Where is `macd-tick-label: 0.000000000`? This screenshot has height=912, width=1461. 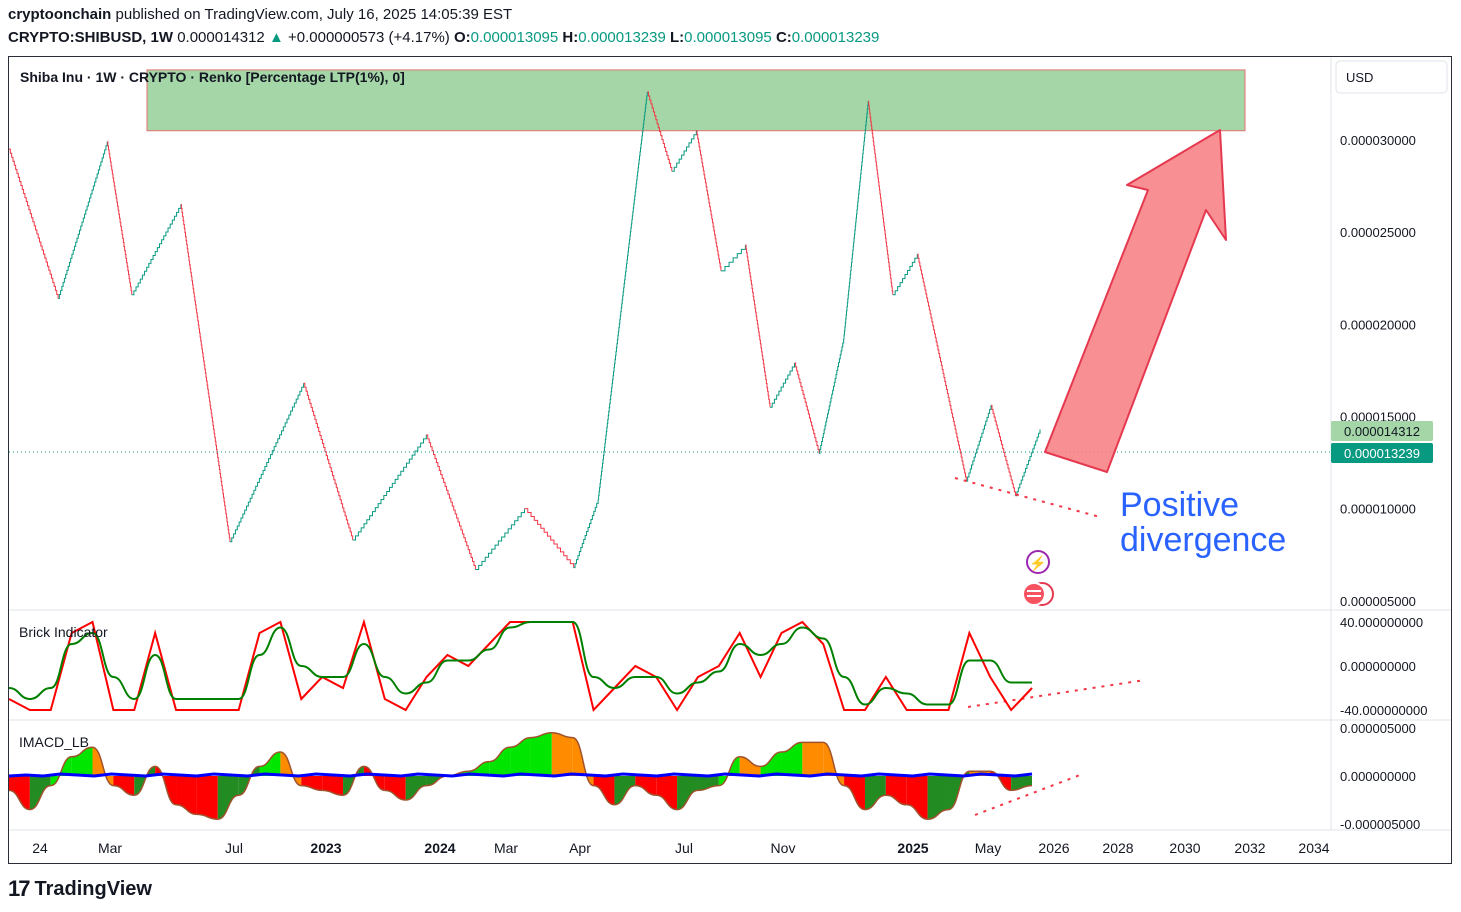
macd-tick-label: 0.000000000 is located at coordinates (1378, 776).